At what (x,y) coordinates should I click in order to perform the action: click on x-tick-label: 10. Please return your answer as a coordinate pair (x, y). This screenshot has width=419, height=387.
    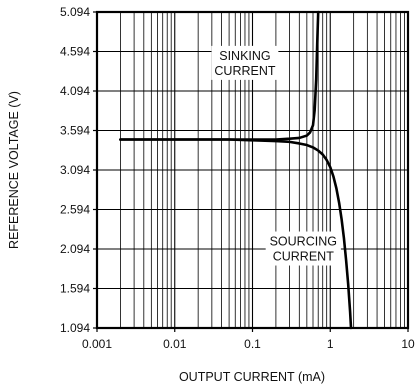
    Looking at the image, I should click on (408, 344).